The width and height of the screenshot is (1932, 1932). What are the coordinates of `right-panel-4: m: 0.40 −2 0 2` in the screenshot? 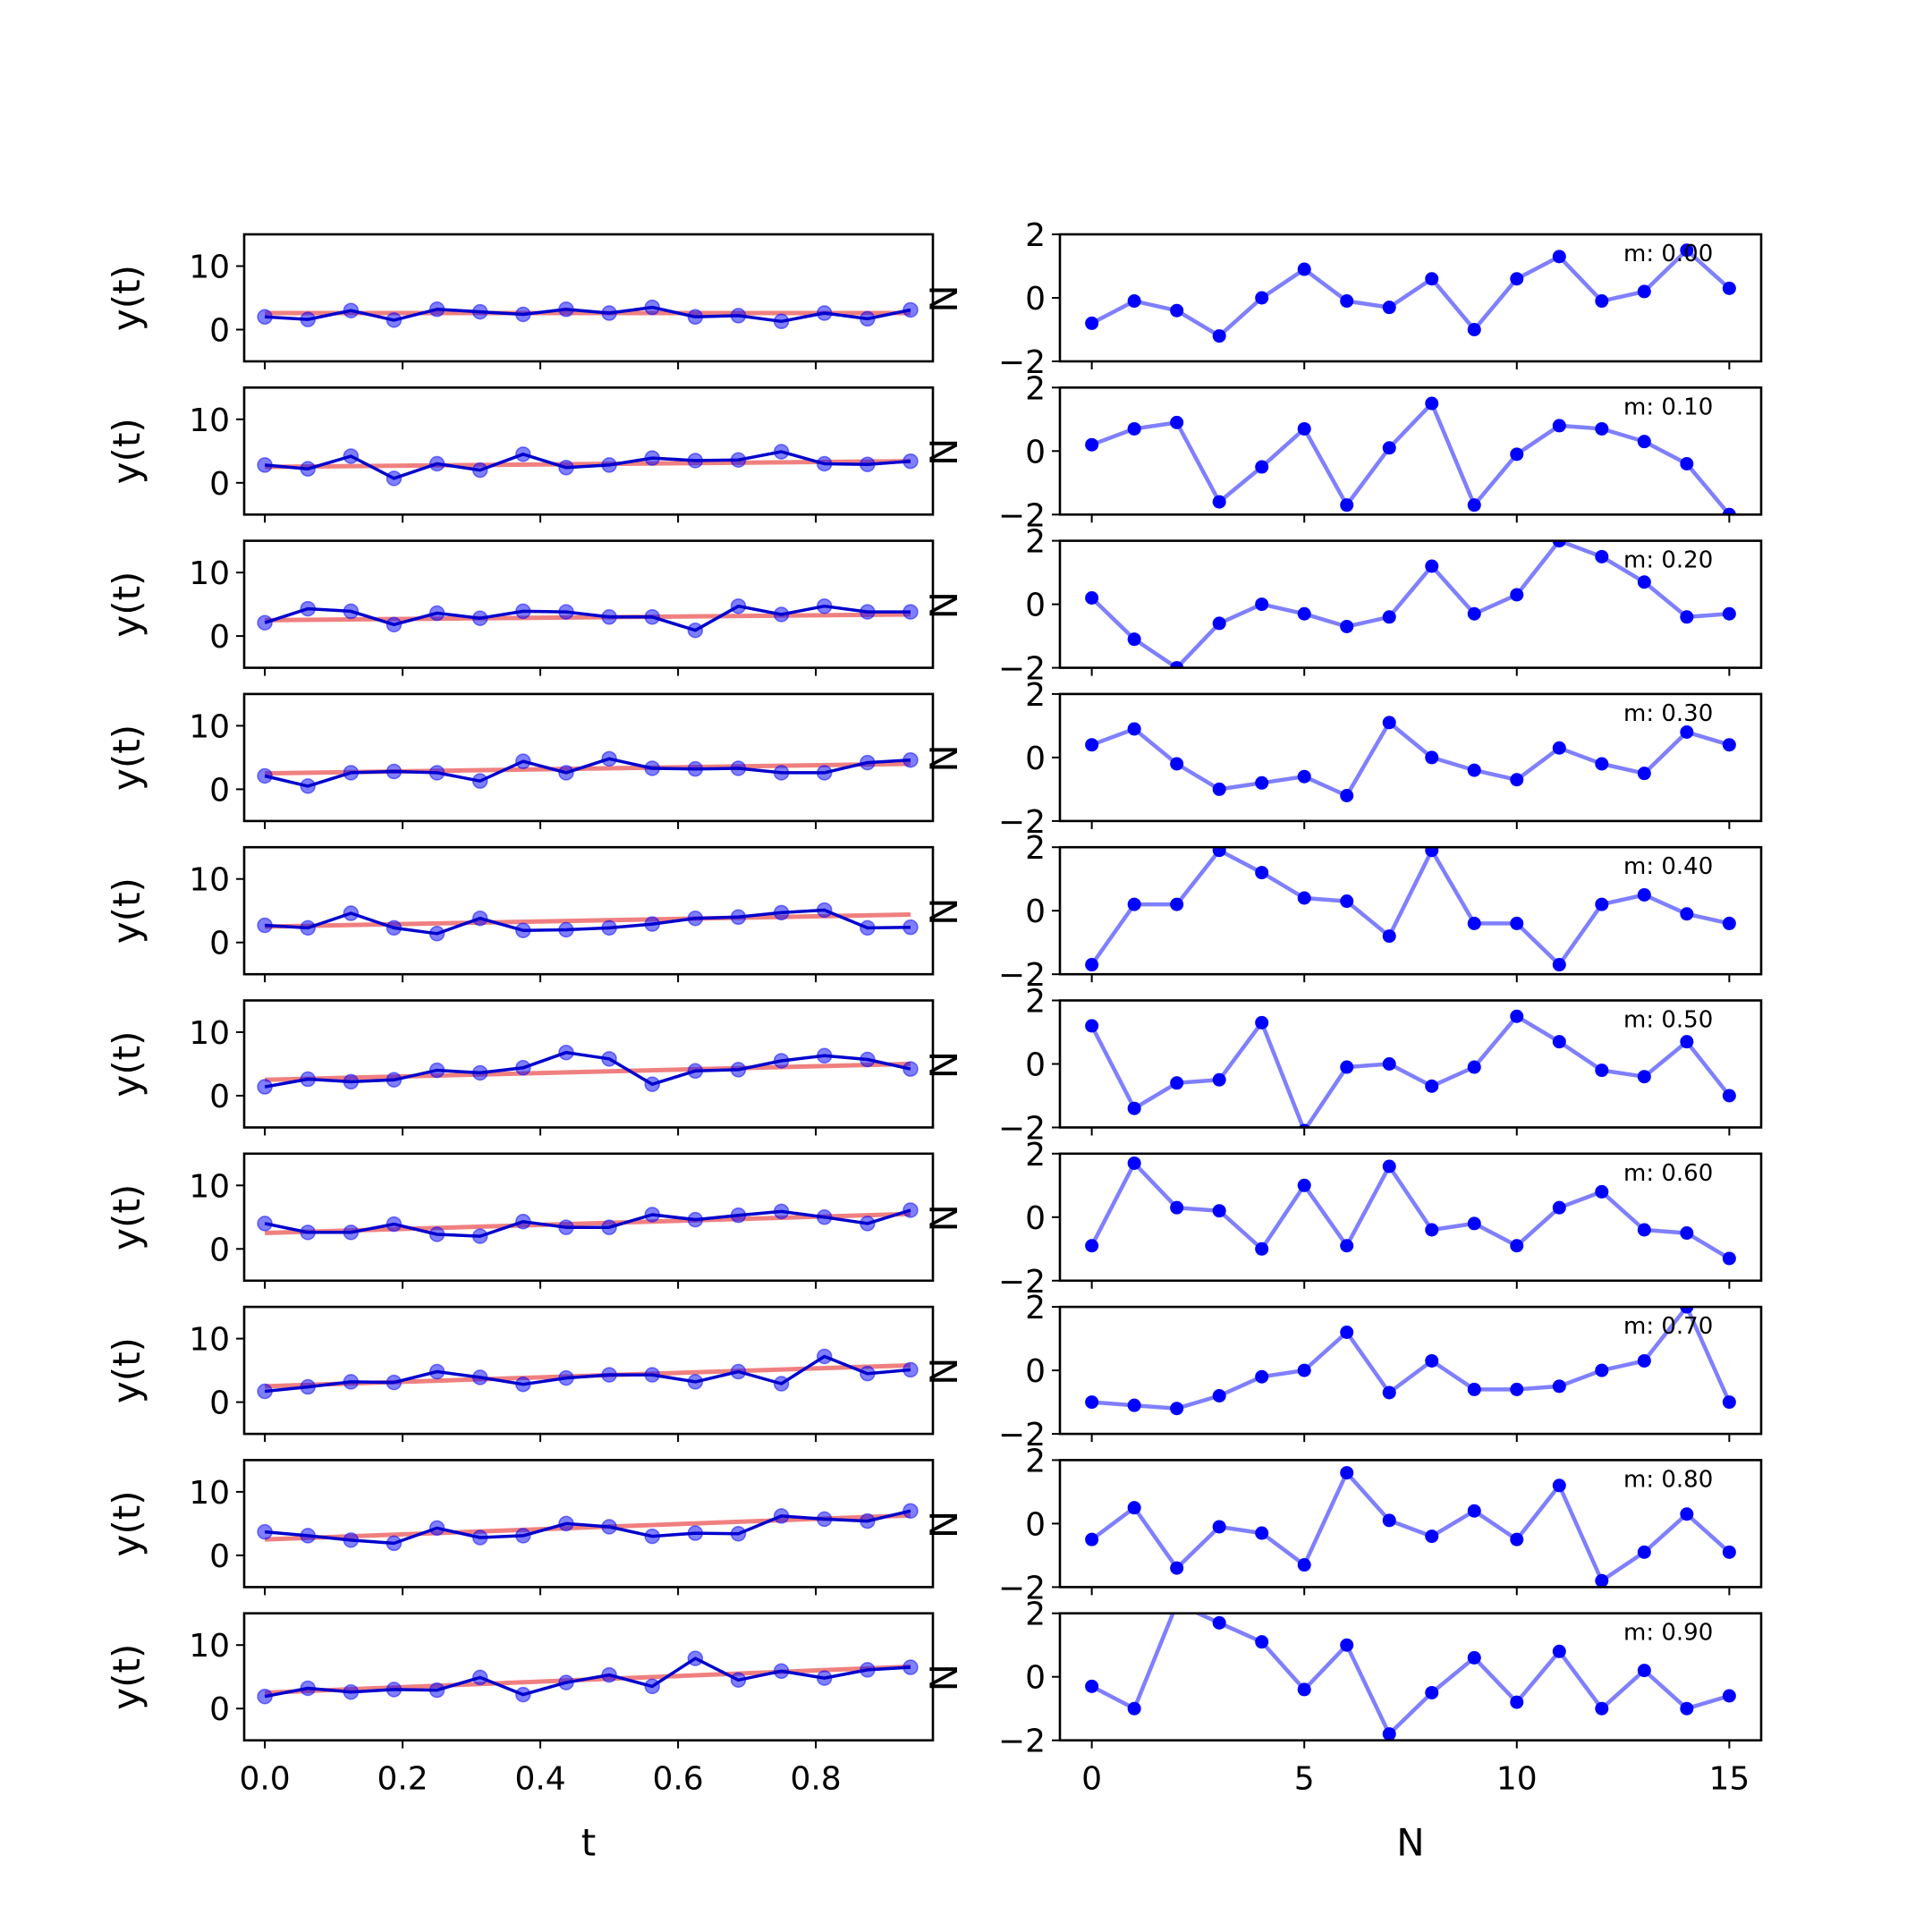 It's located at (1380, 912).